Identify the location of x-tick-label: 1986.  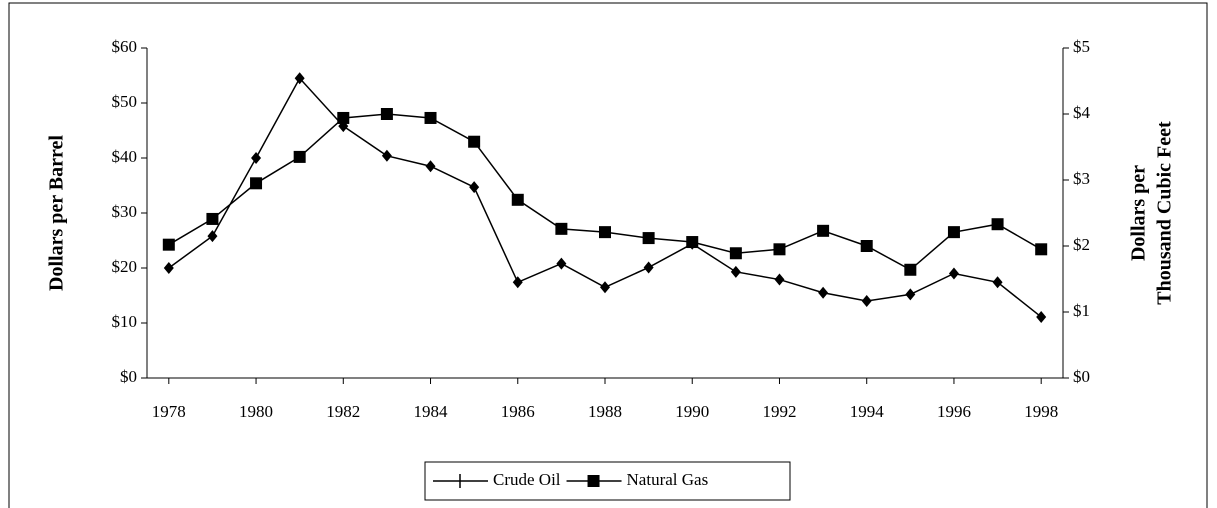
(518, 411).